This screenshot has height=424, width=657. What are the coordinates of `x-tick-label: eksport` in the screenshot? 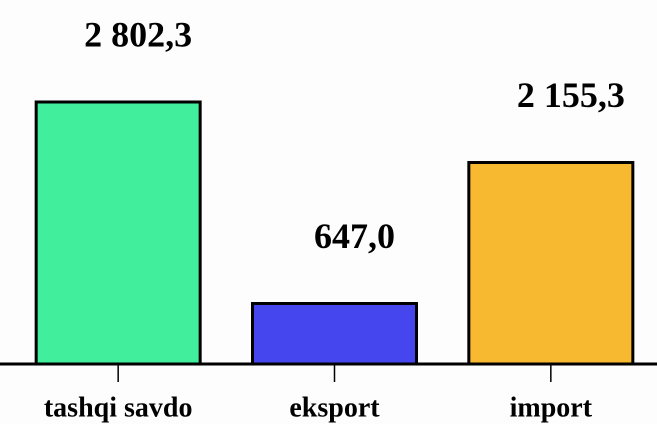 It's located at (334, 407).